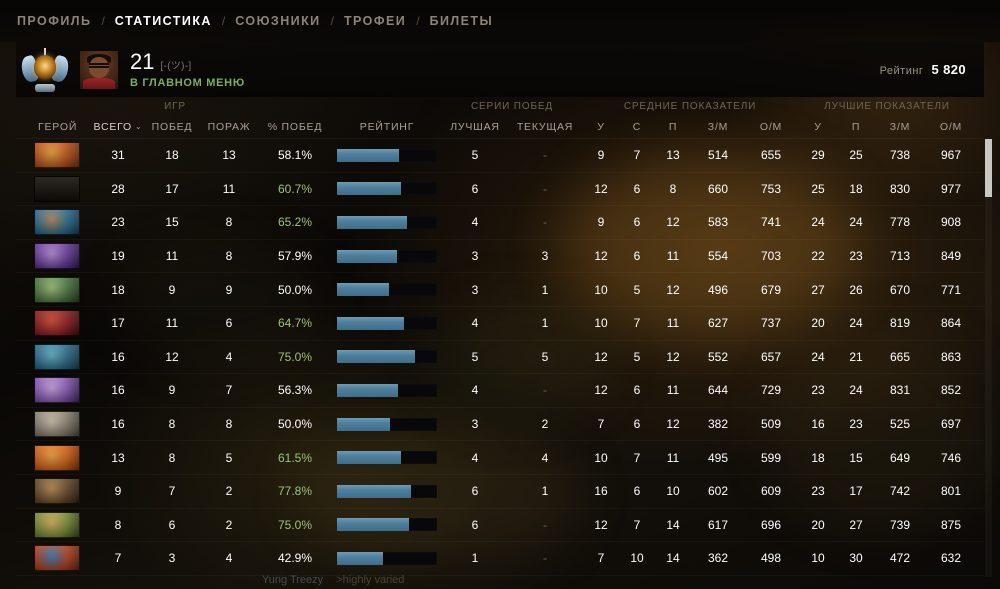 Image resolution: width=1000 pixels, height=589 pixels. What do you see at coordinates (500, 257) in the screenshot?
I see `table-row: 19 11 8 57.9% 3 3 12 6 11 554 703 22 23 713 849` at bounding box center [500, 257].